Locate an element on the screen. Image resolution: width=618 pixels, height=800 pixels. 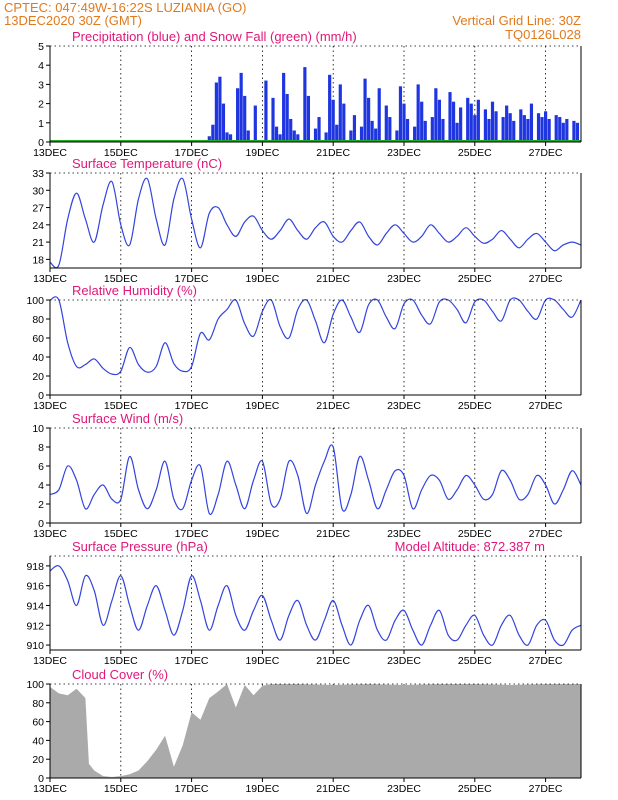
pressure-xtick-label: 25DEC is located at coordinates (475, 661).